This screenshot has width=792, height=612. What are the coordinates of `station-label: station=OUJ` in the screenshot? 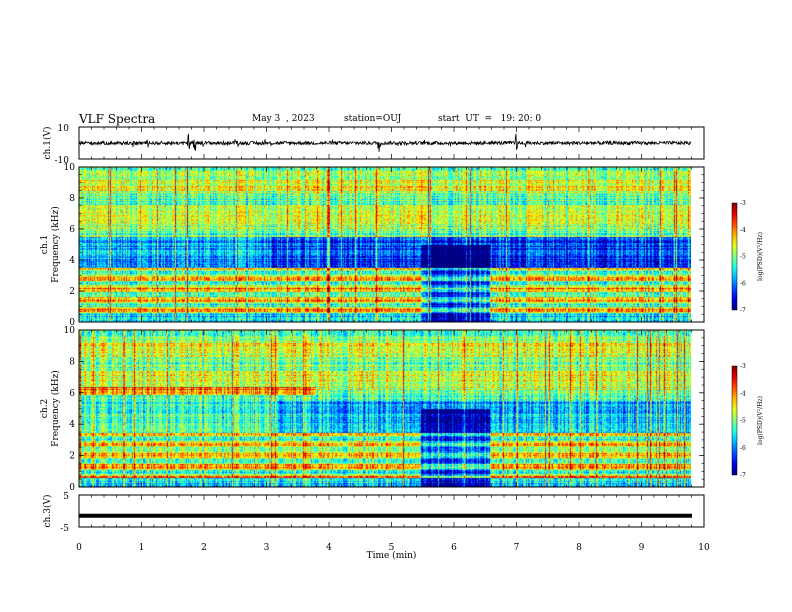 It's located at (373, 119).